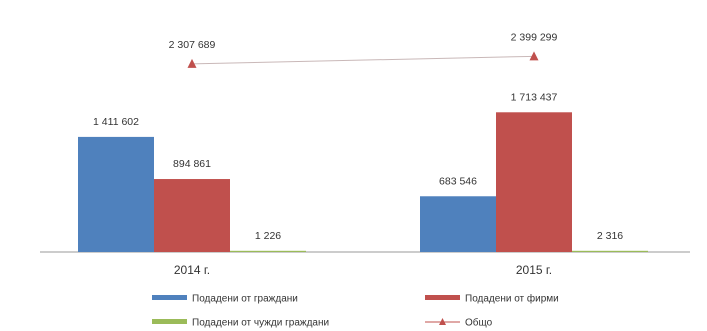 Image resolution: width=707 pixels, height=331 pixels. What do you see at coordinates (442, 321) in the screenshot?
I see `legend-marker` at bounding box center [442, 321].